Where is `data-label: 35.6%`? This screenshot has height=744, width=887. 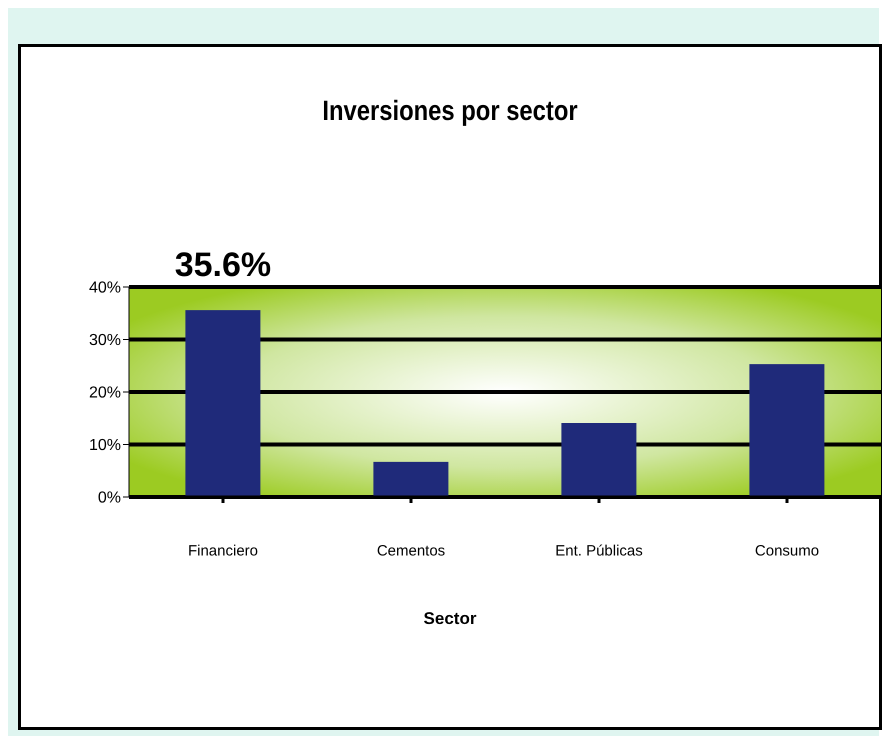 data-label: 35.6% is located at coordinates (223, 265).